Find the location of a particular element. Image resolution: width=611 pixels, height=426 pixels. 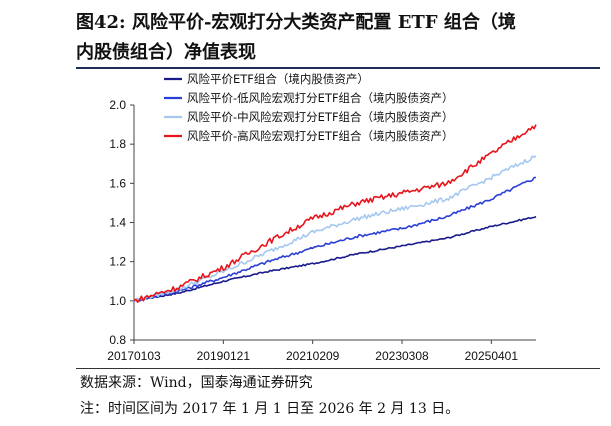

y-tick-label: 1.8 is located at coordinates (117, 144).